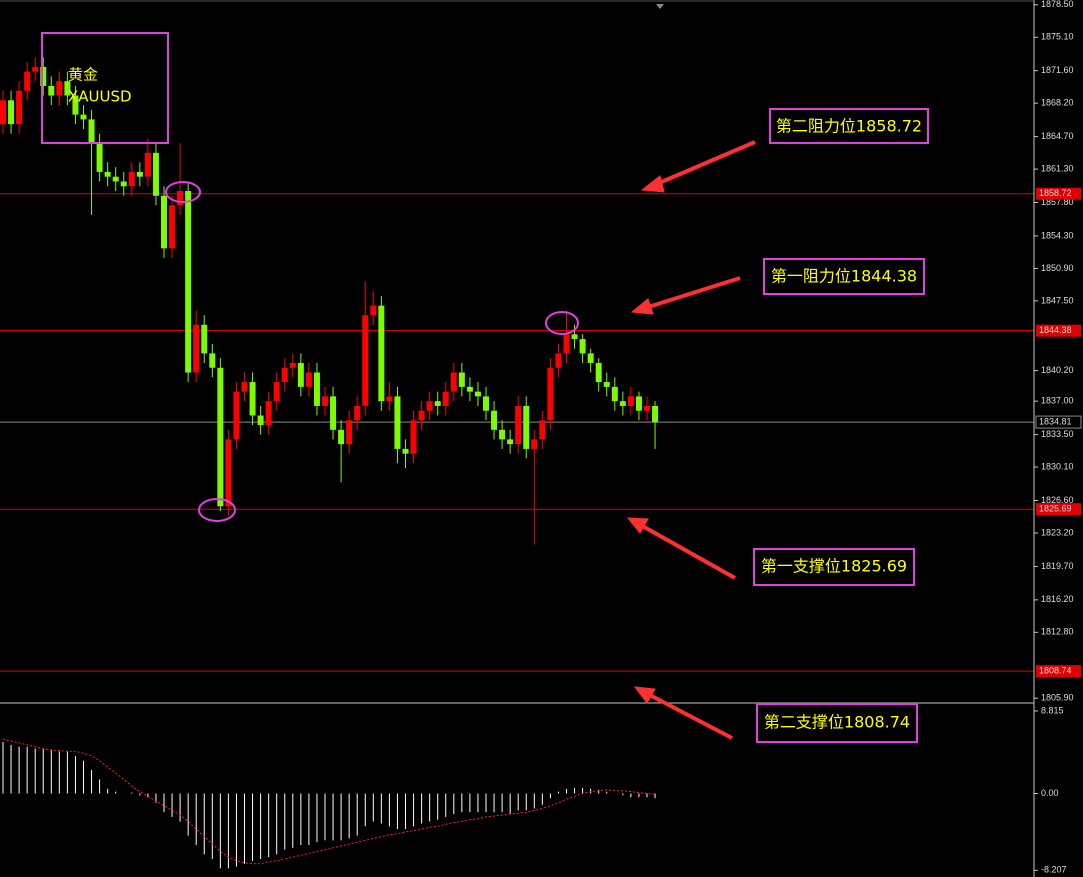  I want to click on y-tick-label: 1816.20, so click(1057, 599).